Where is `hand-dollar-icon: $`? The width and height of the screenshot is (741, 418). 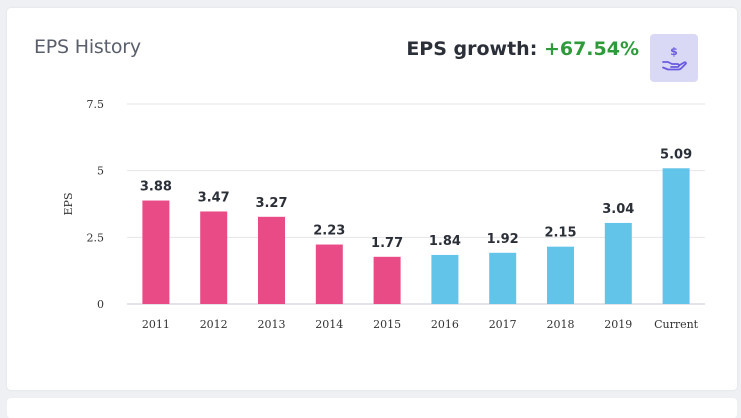
hand-dollar-icon: $ is located at coordinates (674, 58).